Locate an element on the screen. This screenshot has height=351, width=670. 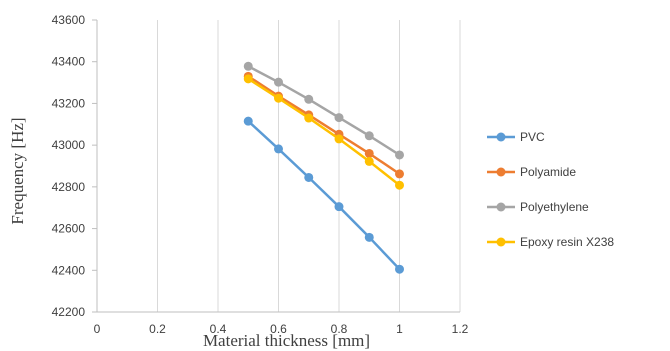
y-tick-labels: 42200 42400 42600 42800 43000 43200 43400 43600 is located at coordinates (69, 166).